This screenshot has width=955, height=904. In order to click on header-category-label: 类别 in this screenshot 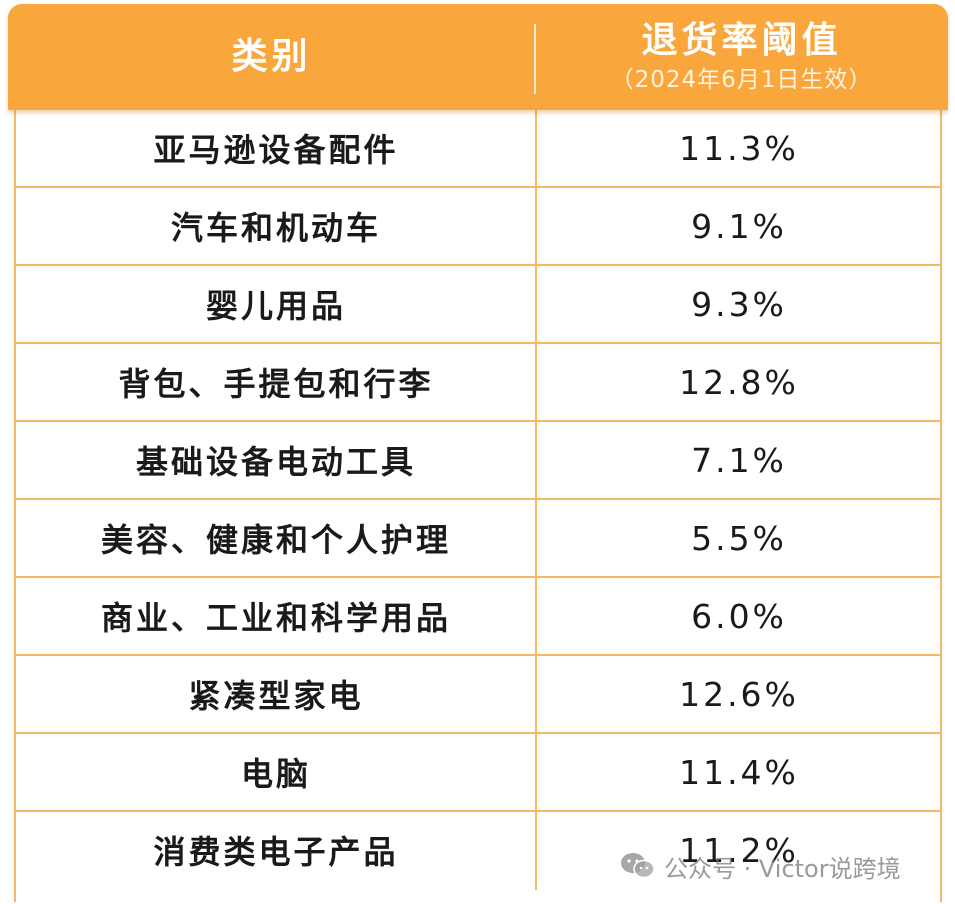, I will do `click(271, 56)`.